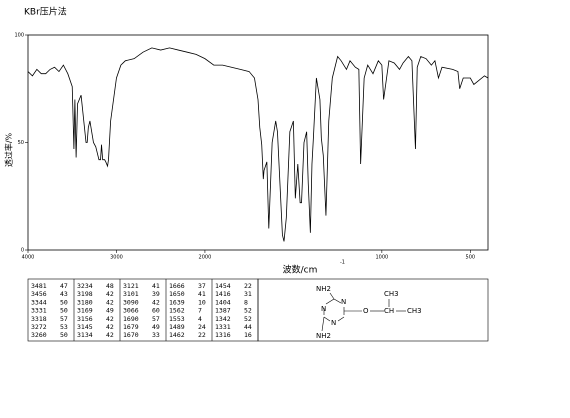 This screenshot has width=570, height=418. Describe the element at coordinates (389, 311) in the screenshot. I see `molecule-label: CH` at that location.